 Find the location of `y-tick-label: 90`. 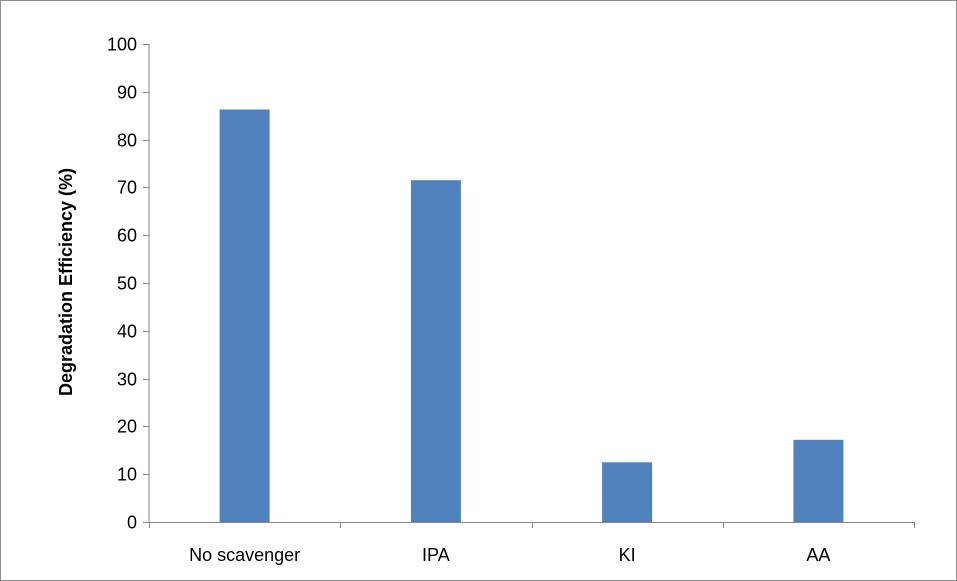

y-tick-label: 90 is located at coordinates (127, 93).